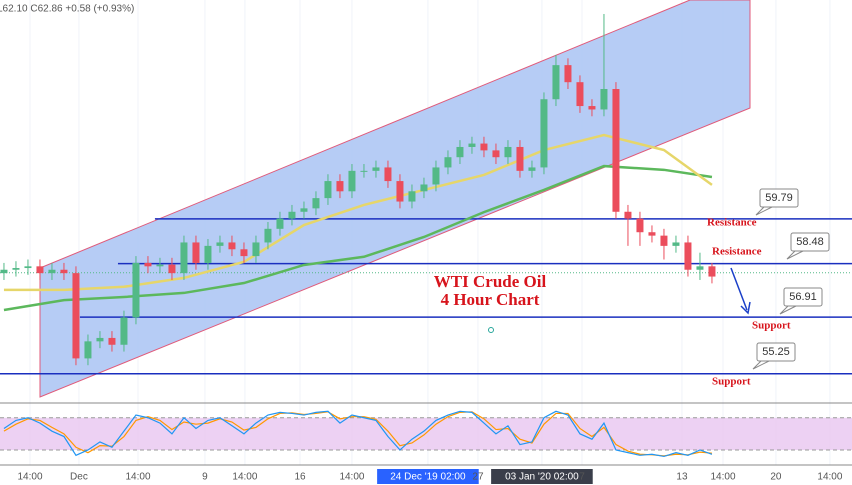 The height and width of the screenshot is (485, 852). I want to click on x-tick-label: 20, so click(776, 477).